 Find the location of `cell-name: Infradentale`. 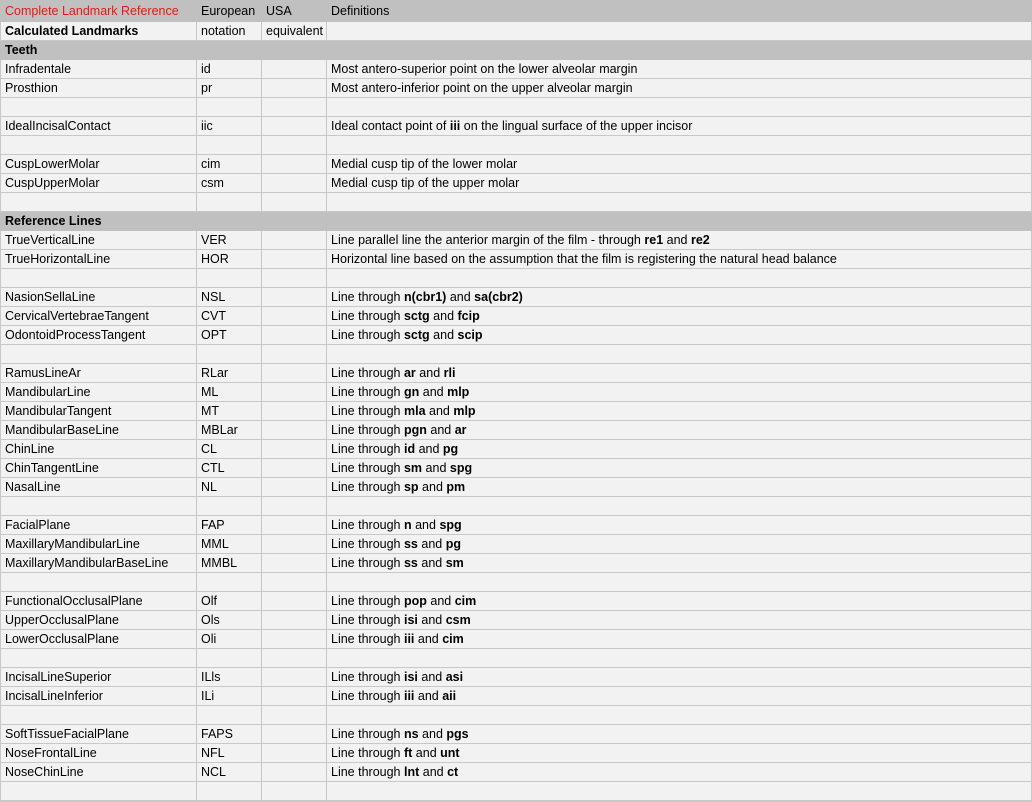

cell-name: Infradentale is located at coordinates (98, 69).